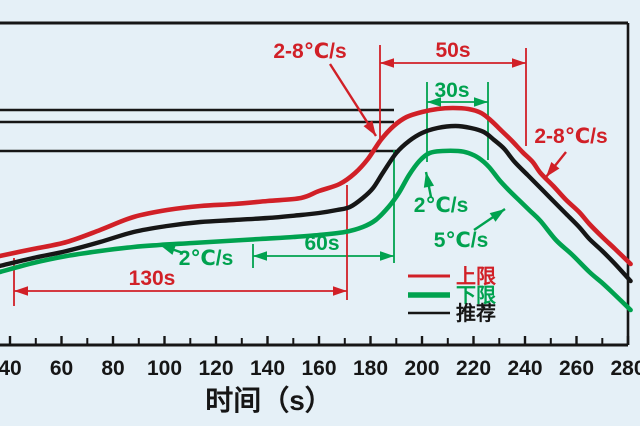  I want to click on x-axis-tick-label-60: 60, so click(61, 368).